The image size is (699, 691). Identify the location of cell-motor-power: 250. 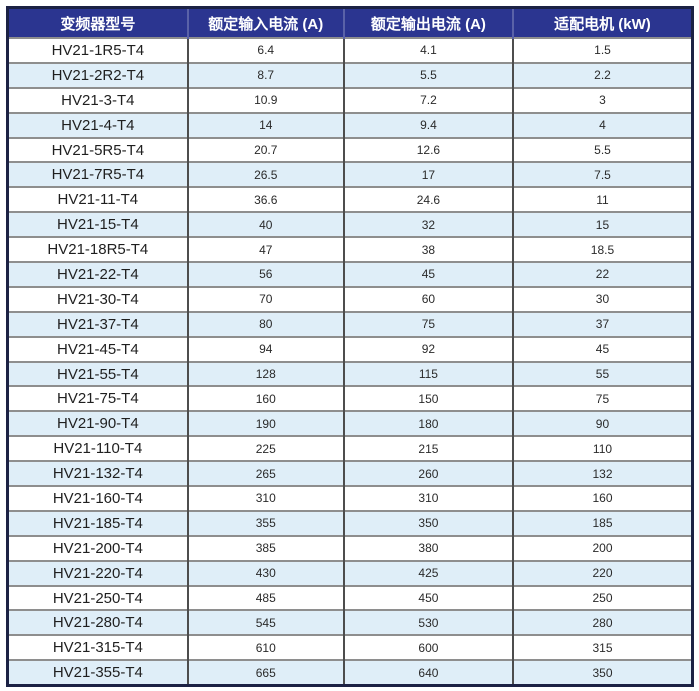
(601, 597).